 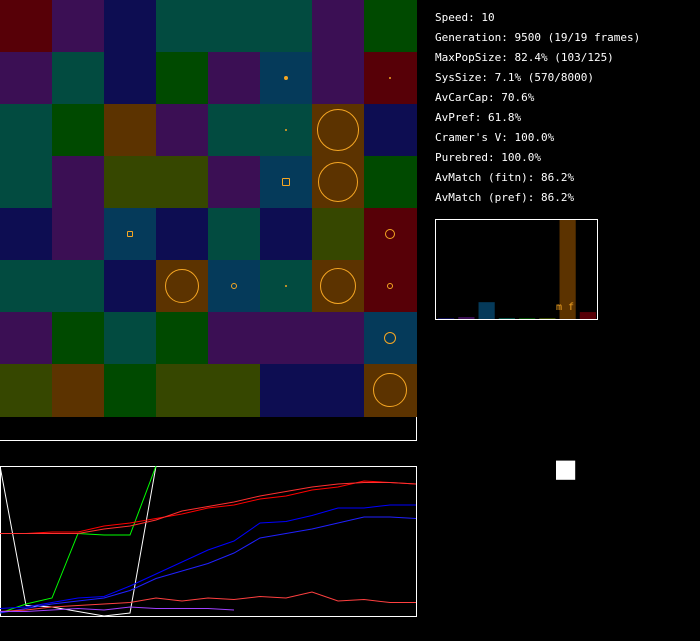 What do you see at coordinates (516, 269) in the screenshot?
I see `histogram-chart: m f` at bounding box center [516, 269].